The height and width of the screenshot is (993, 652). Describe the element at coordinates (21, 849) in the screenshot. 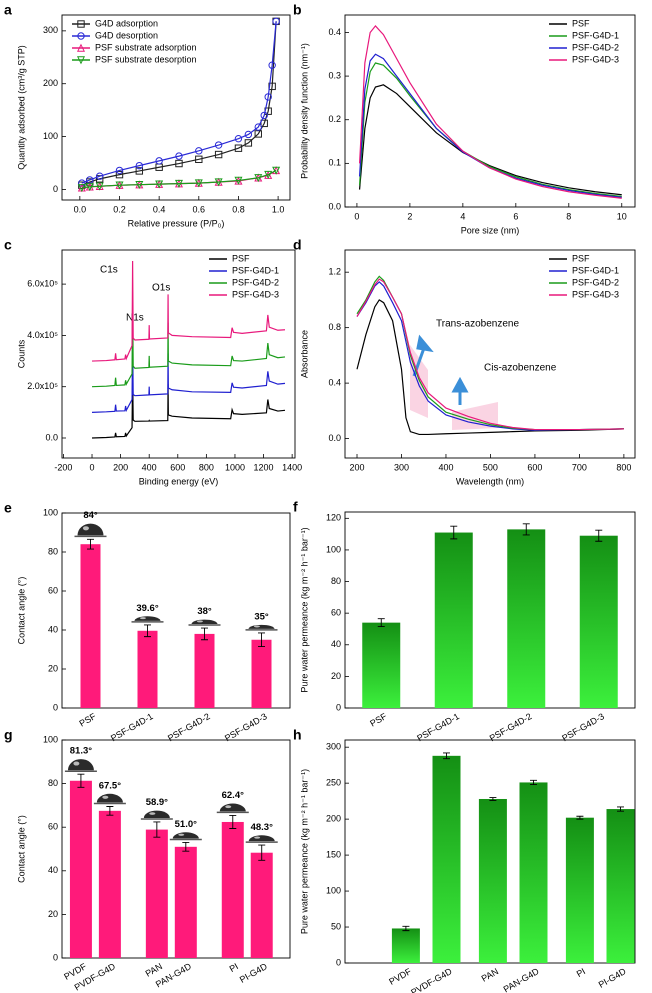

I see `y-axis-title: Contact angle (°)` at that location.